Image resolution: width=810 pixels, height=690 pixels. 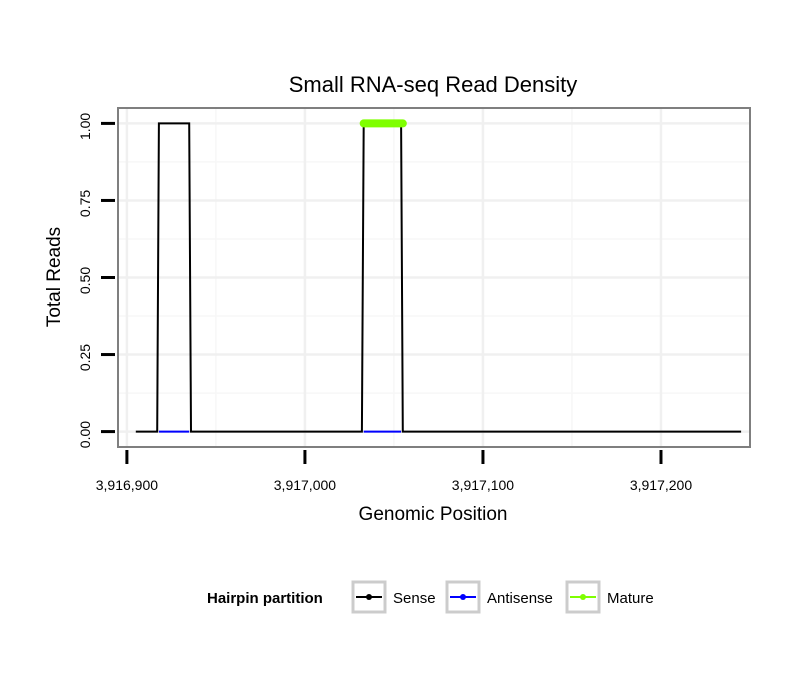 I want to click on x-tick-label: 3,916,900, so click(x=127, y=485).